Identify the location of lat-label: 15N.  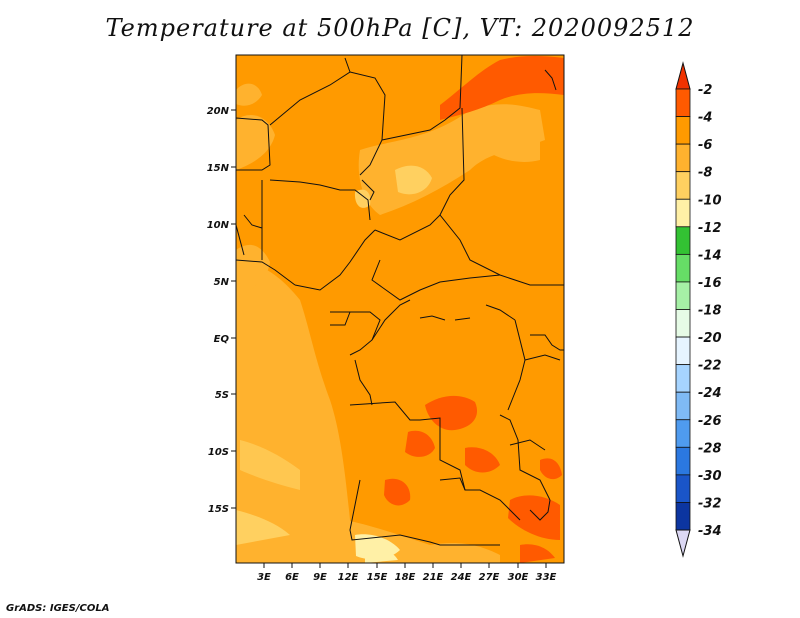
(218, 168).